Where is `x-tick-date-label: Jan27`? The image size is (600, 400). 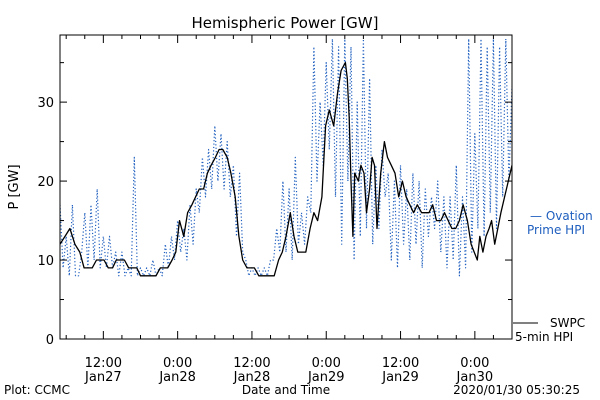
x-tick-date-label: Jan27 is located at coordinates (103, 377).